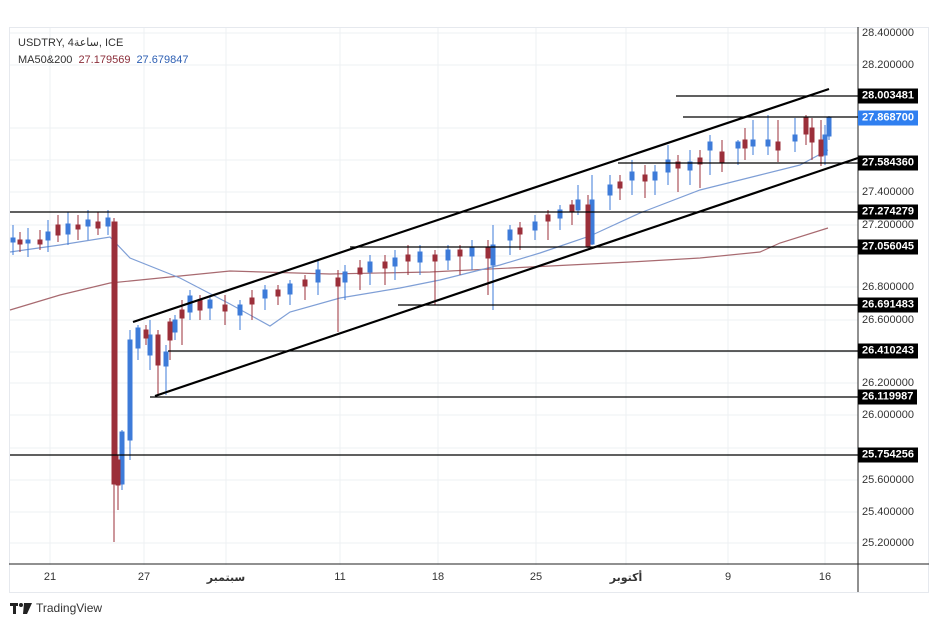 Image resolution: width=939 pixels, height=627 pixels. I want to click on level-tag: 28.003481, so click(888, 96).